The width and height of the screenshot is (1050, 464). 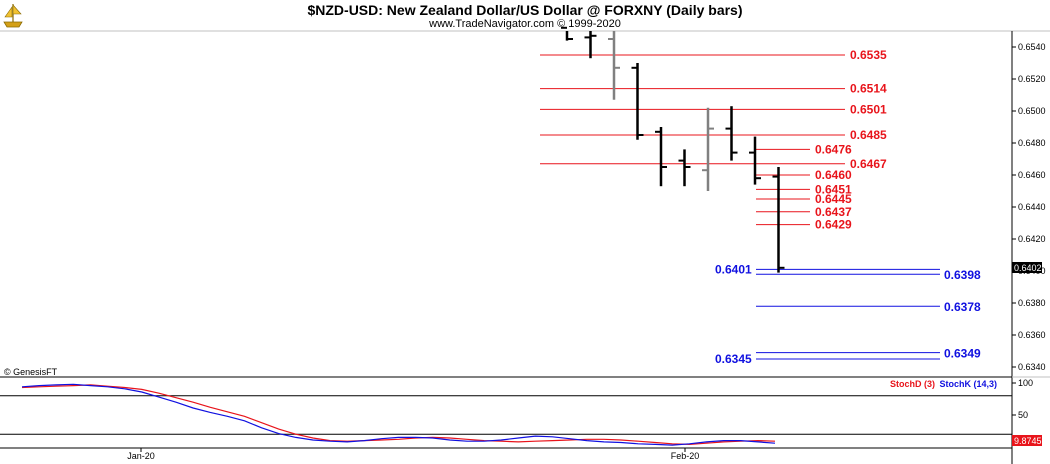 I want to click on stoch-last-box, so click(x=1027, y=440).